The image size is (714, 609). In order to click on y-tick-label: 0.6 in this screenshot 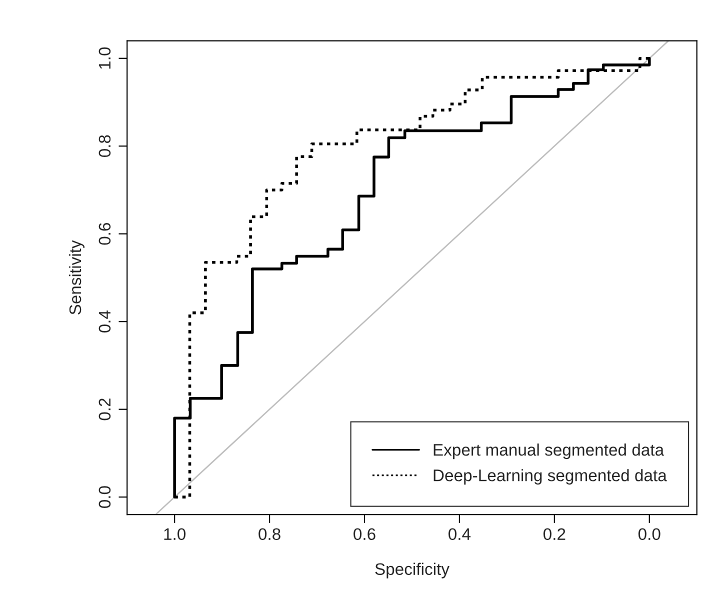, I will do `click(104, 233)`.